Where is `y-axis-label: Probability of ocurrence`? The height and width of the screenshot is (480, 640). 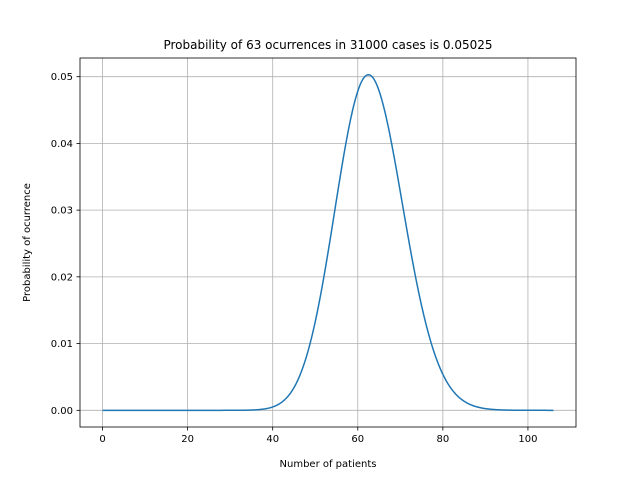 y-axis-label: Probability of ocurrence is located at coordinates (27, 242).